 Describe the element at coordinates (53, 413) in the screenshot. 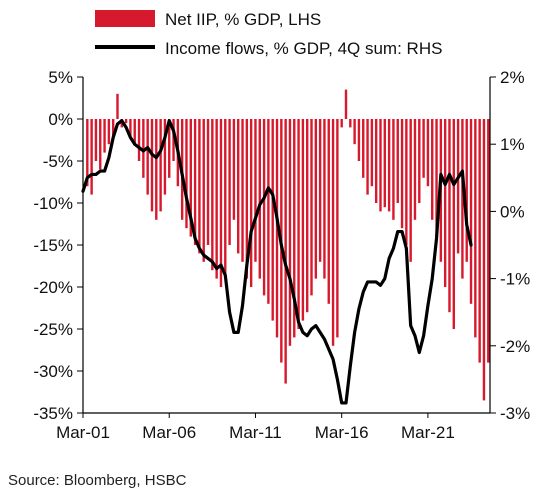

I see `left-tick-label: -35%` at that location.